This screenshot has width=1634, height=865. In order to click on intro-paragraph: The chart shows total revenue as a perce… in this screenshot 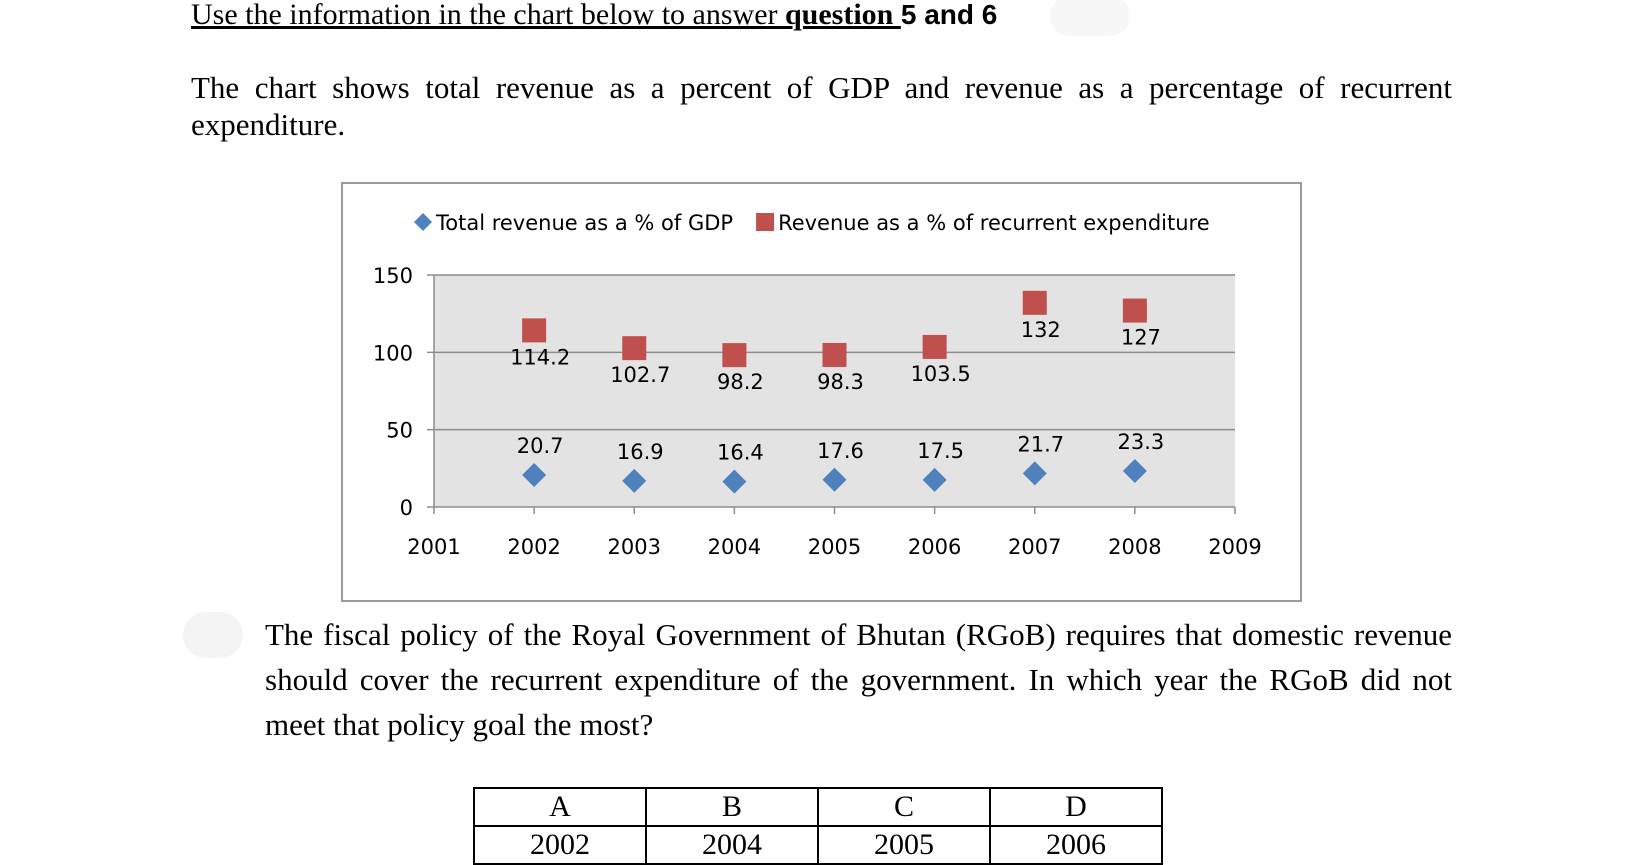, I will do `click(821, 106)`.